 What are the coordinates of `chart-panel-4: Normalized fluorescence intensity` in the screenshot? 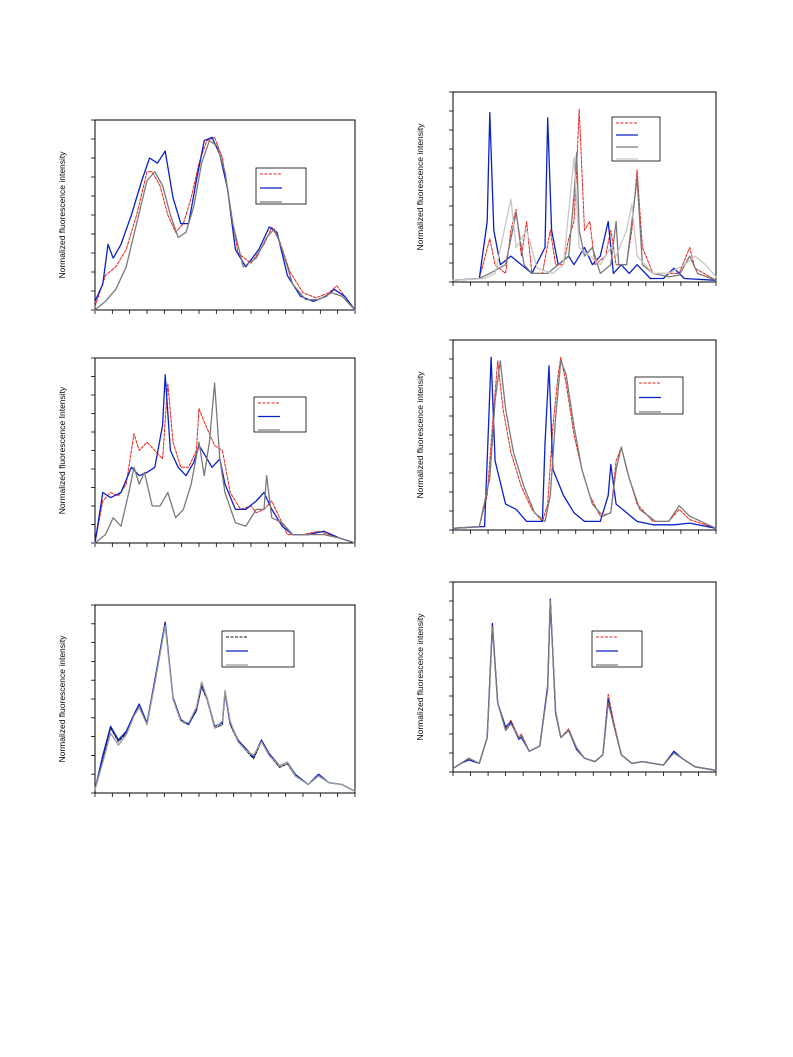 It's located at (566, 436).